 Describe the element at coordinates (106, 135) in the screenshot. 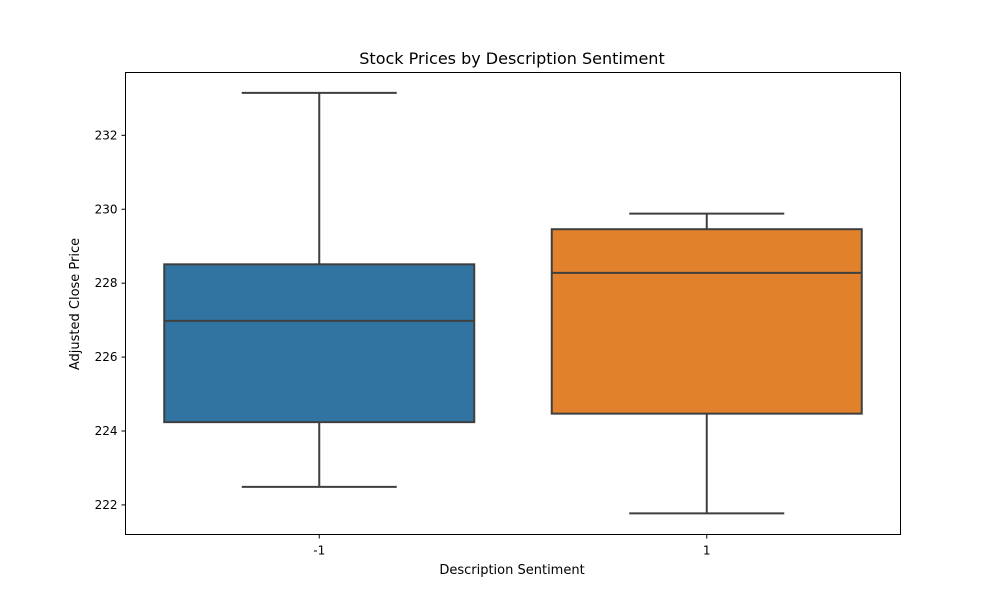

I see `y-tick-label: 232` at that location.